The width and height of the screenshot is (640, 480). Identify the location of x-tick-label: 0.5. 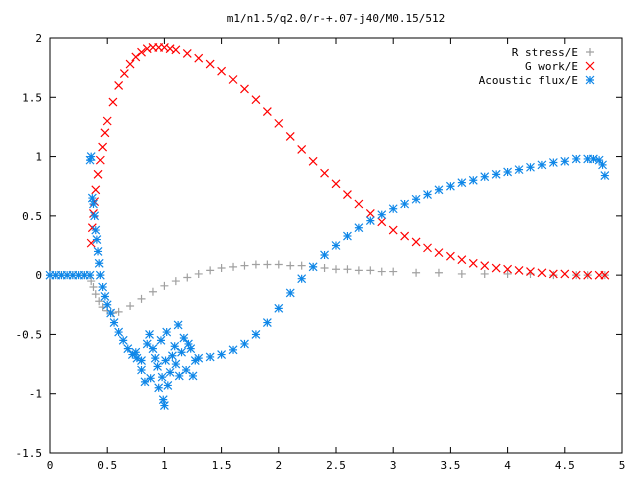
(107, 465).